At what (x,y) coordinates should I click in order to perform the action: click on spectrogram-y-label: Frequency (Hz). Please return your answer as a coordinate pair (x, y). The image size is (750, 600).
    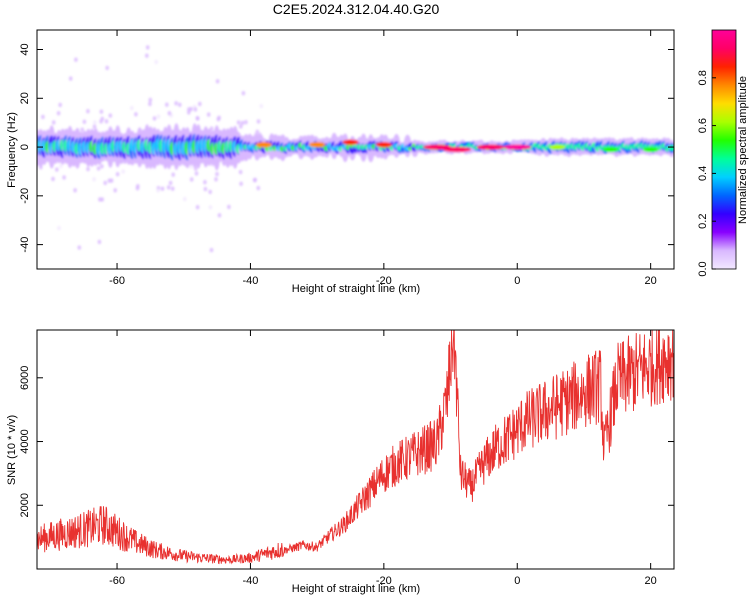
    Looking at the image, I should click on (12, 150).